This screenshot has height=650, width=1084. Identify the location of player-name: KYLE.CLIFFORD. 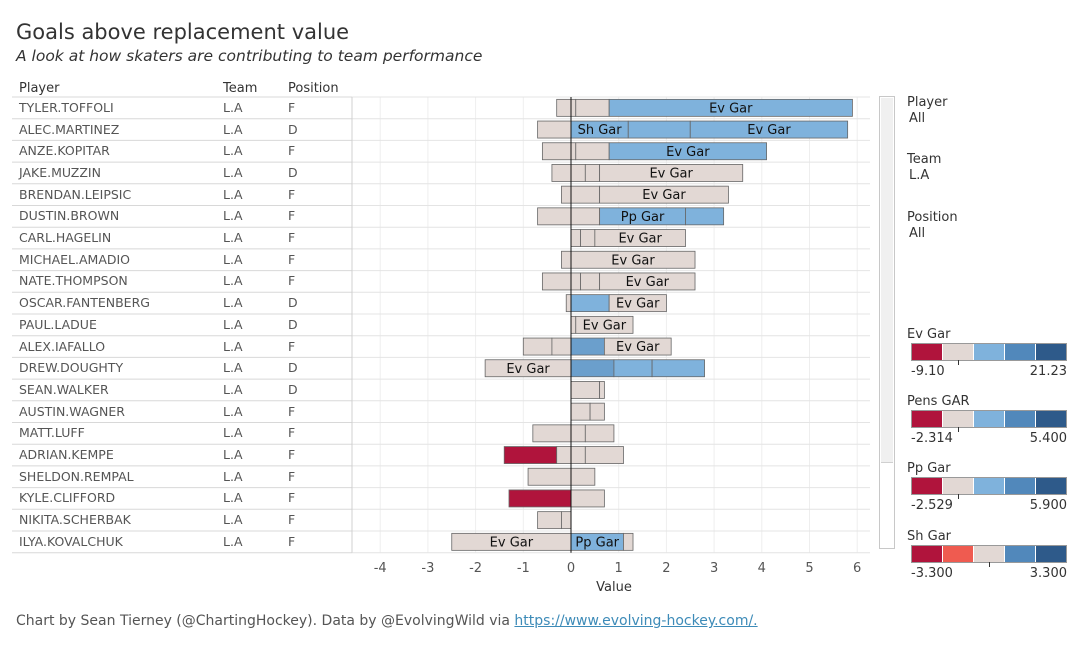
(67, 498).